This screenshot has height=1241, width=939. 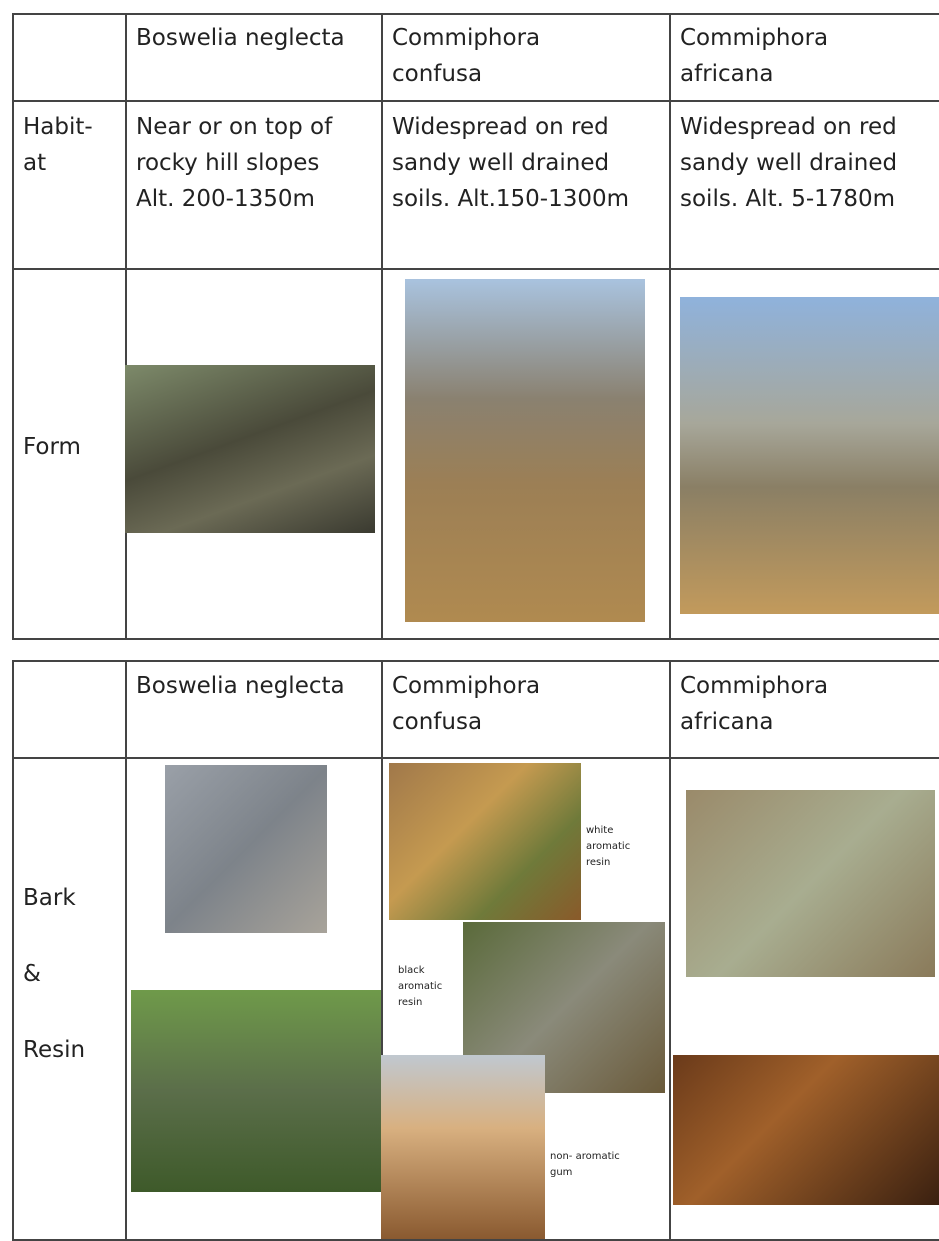 What do you see at coordinates (511, 199) in the screenshot?
I see `cell-text: soils. Alt.150-1300m` at bounding box center [511, 199].